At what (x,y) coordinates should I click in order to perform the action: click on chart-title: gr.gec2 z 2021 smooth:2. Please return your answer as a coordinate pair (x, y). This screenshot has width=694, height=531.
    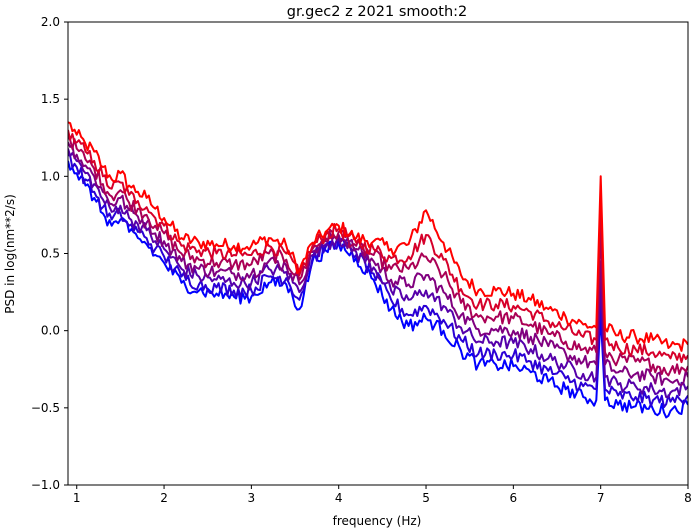
    Looking at the image, I should click on (377, 12).